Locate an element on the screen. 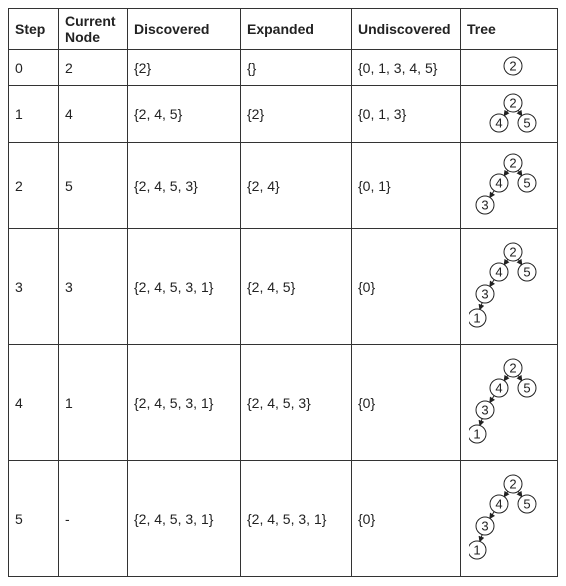  cell-undiscovered: {0, 1, 3, 4, 5} is located at coordinates (406, 67).